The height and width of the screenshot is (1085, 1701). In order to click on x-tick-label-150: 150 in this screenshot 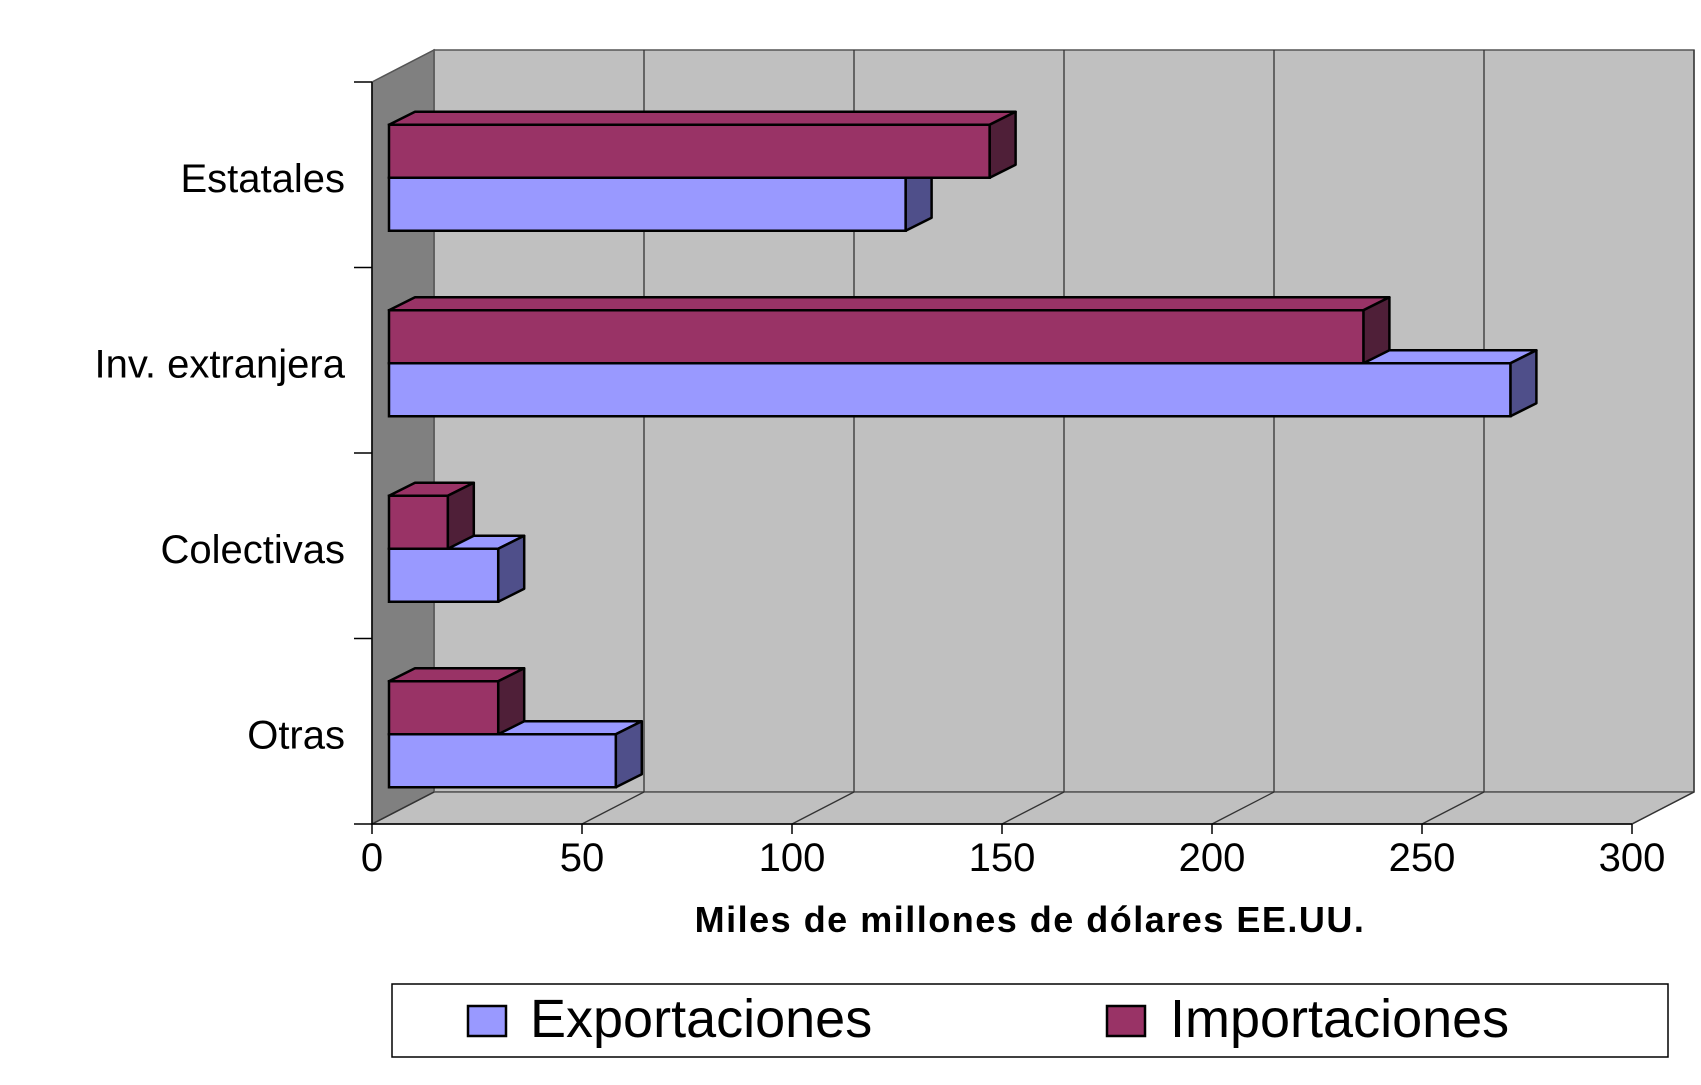, I will do `click(1002, 858)`.